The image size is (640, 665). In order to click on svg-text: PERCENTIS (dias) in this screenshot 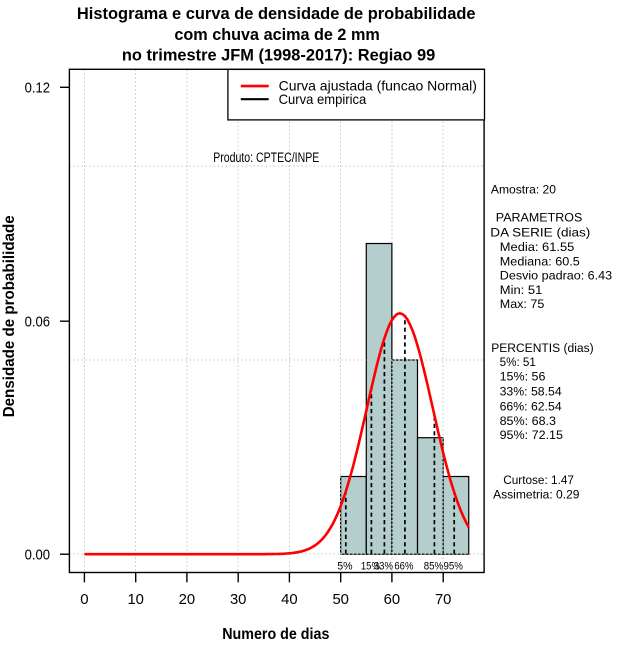, I will do `click(542, 348)`.